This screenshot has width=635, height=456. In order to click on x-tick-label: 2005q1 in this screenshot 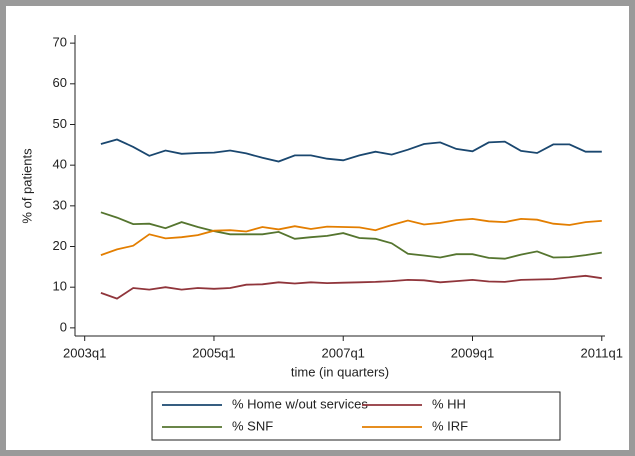, I will do `click(213, 352)`.